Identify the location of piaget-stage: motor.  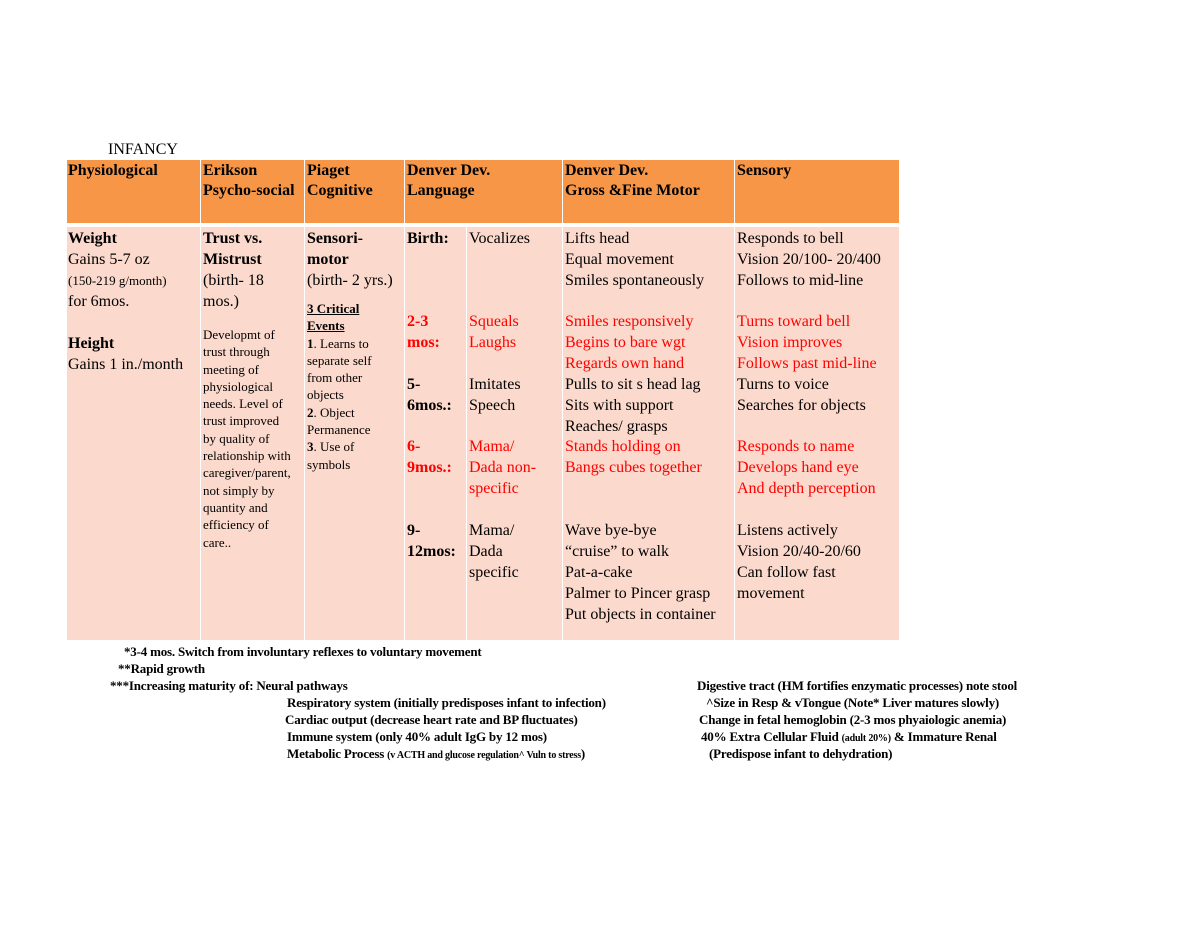
(328, 259).